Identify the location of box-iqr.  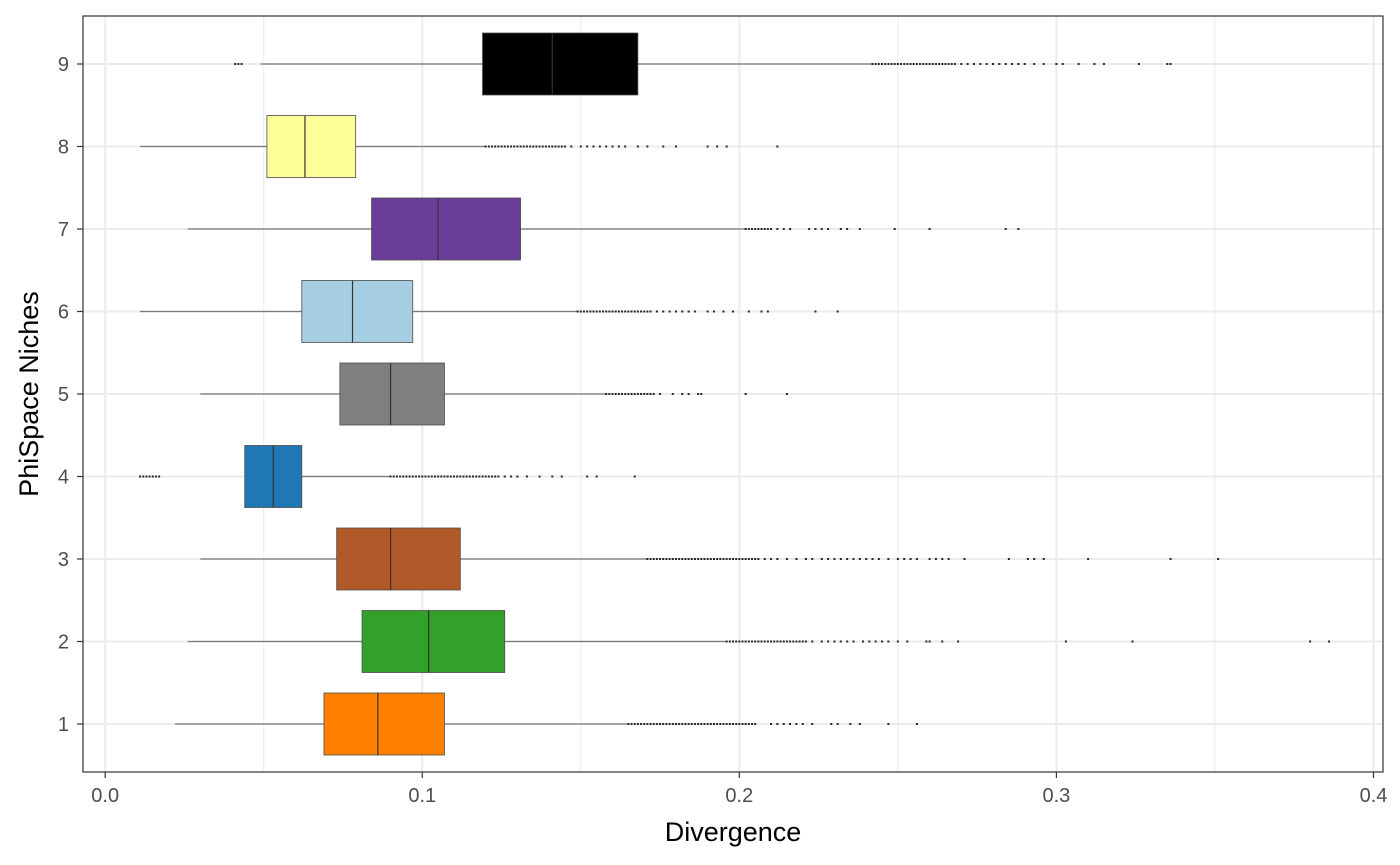
(392, 394).